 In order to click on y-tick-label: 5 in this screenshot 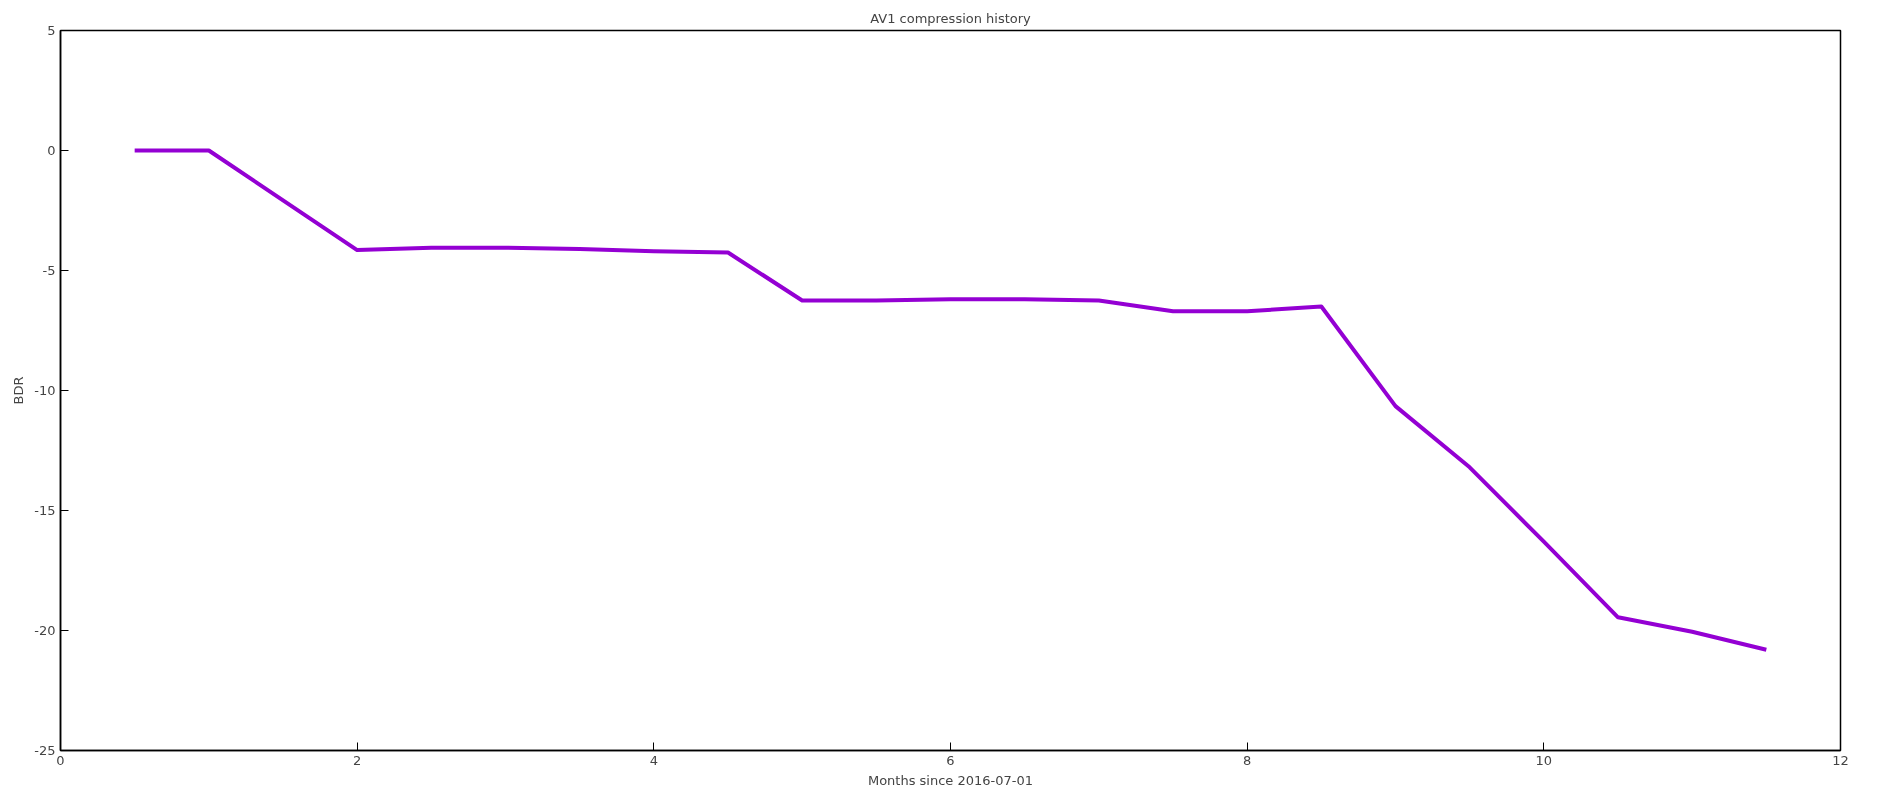, I will do `click(51, 30)`.